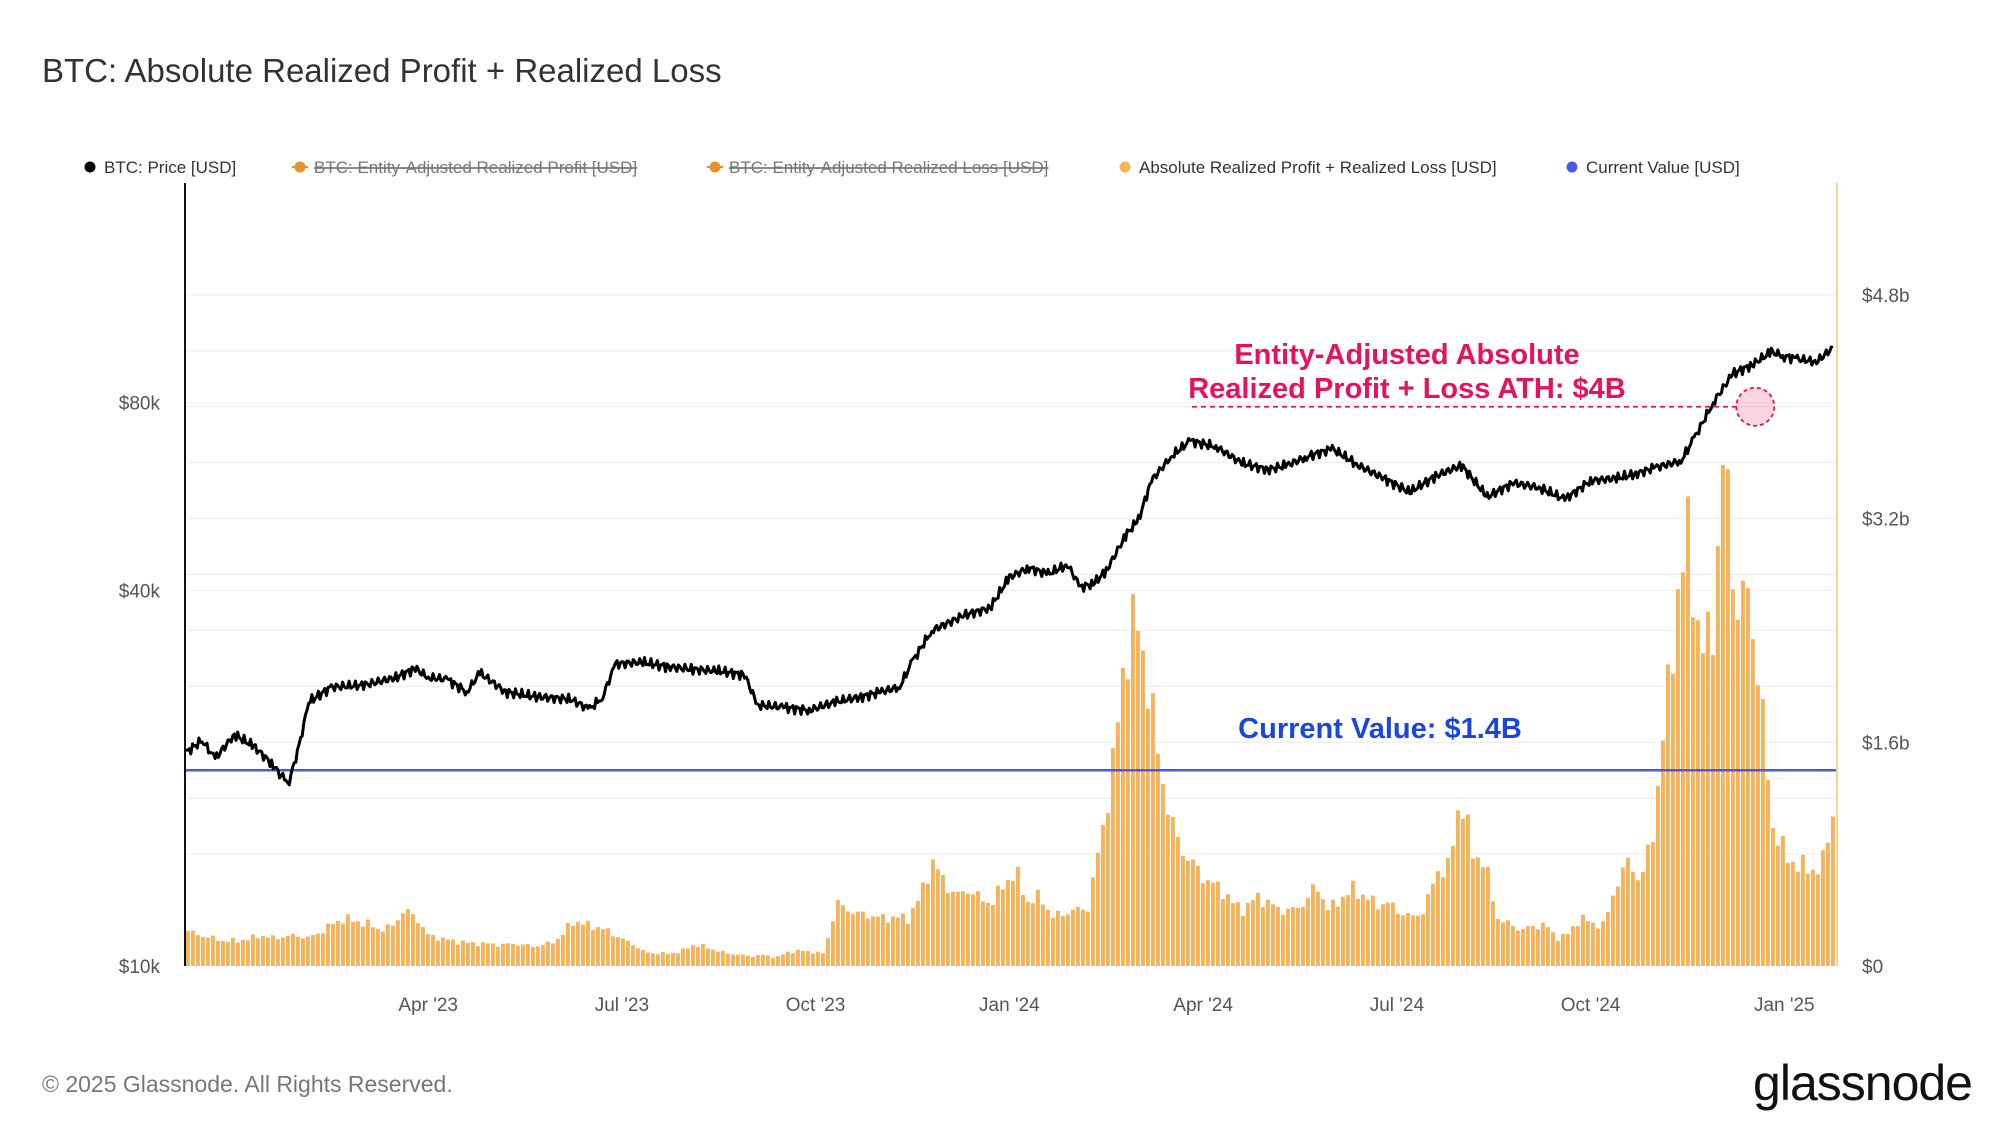 The height and width of the screenshot is (1126, 2000). I want to click on x-tick-label: Oct '23, so click(816, 1005).